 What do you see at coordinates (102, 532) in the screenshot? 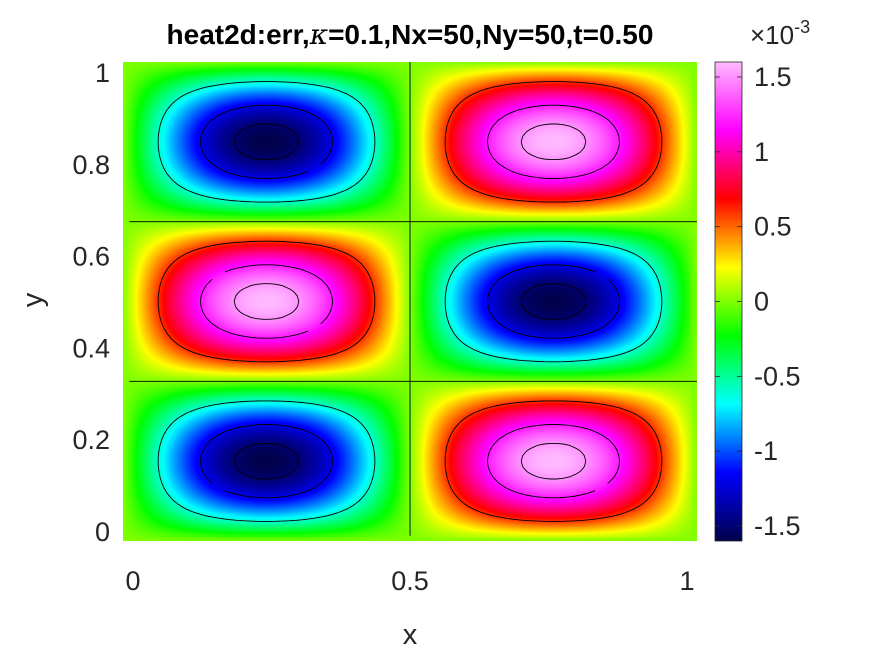
I see `y-tick-label: 0` at bounding box center [102, 532].